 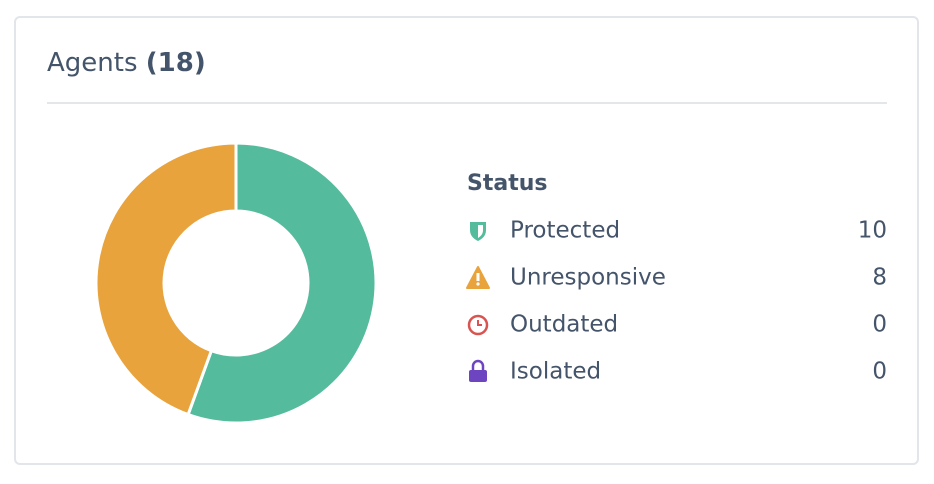 What do you see at coordinates (478, 284) in the screenshot?
I see `warning-dot` at bounding box center [478, 284].